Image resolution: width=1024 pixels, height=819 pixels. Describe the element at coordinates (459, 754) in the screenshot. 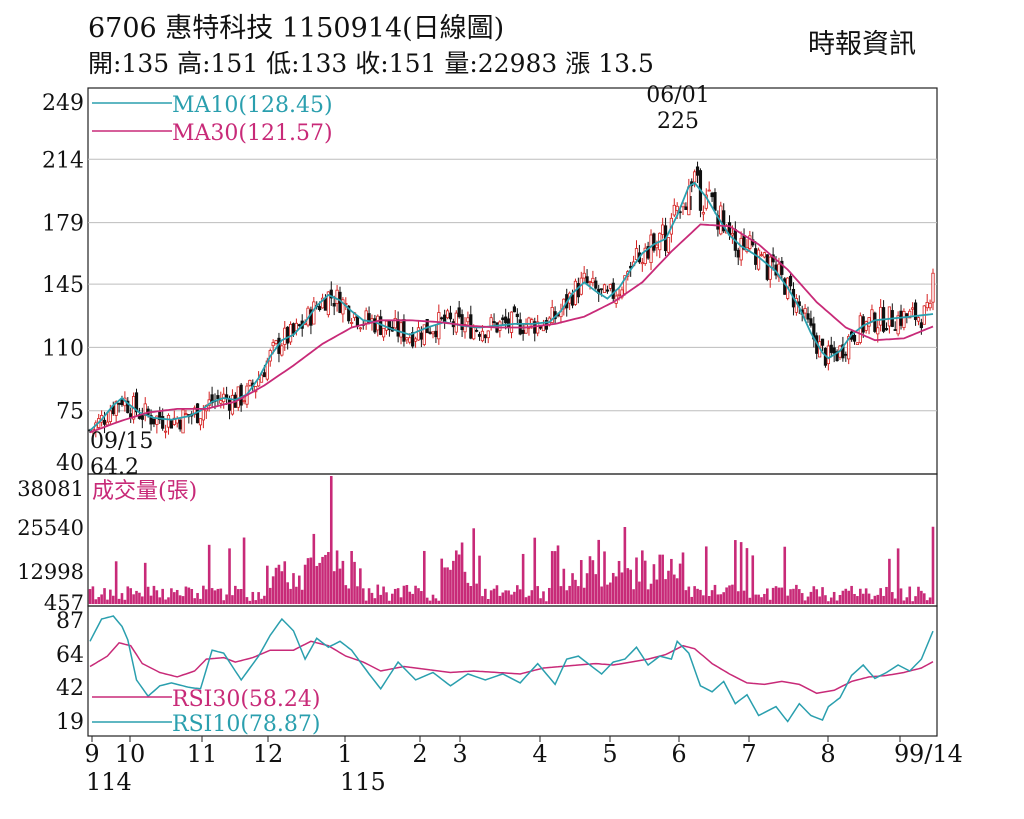

I see `x-month-label: 3` at that location.